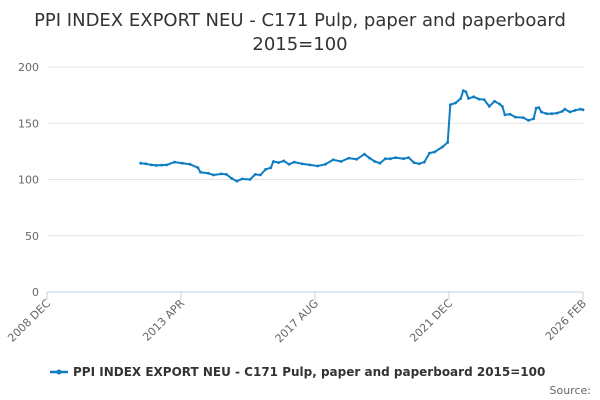 Image resolution: width=600 pixels, height=400 pixels. Describe the element at coordinates (35, 292) in the screenshot. I see `y-tick-label: 0` at that location.